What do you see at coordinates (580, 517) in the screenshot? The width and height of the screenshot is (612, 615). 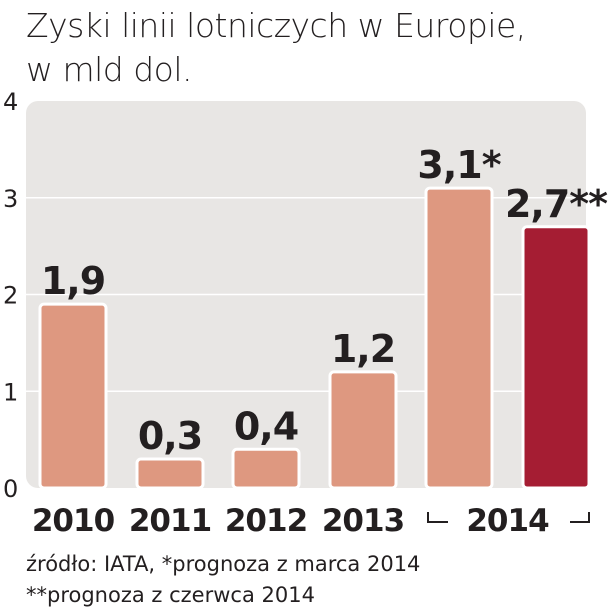 I see `bracket-right` at bounding box center [580, 517].